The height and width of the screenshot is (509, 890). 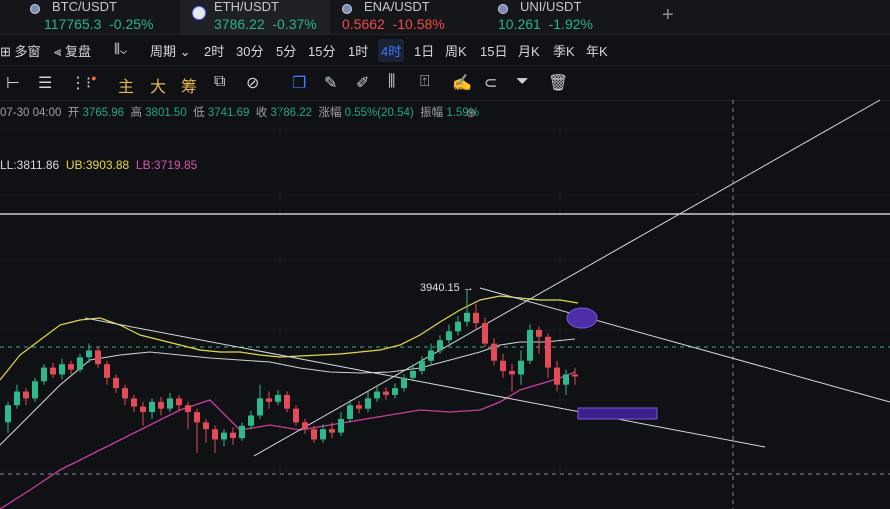 I want to click on interval-week: 周K, so click(x=456, y=51).